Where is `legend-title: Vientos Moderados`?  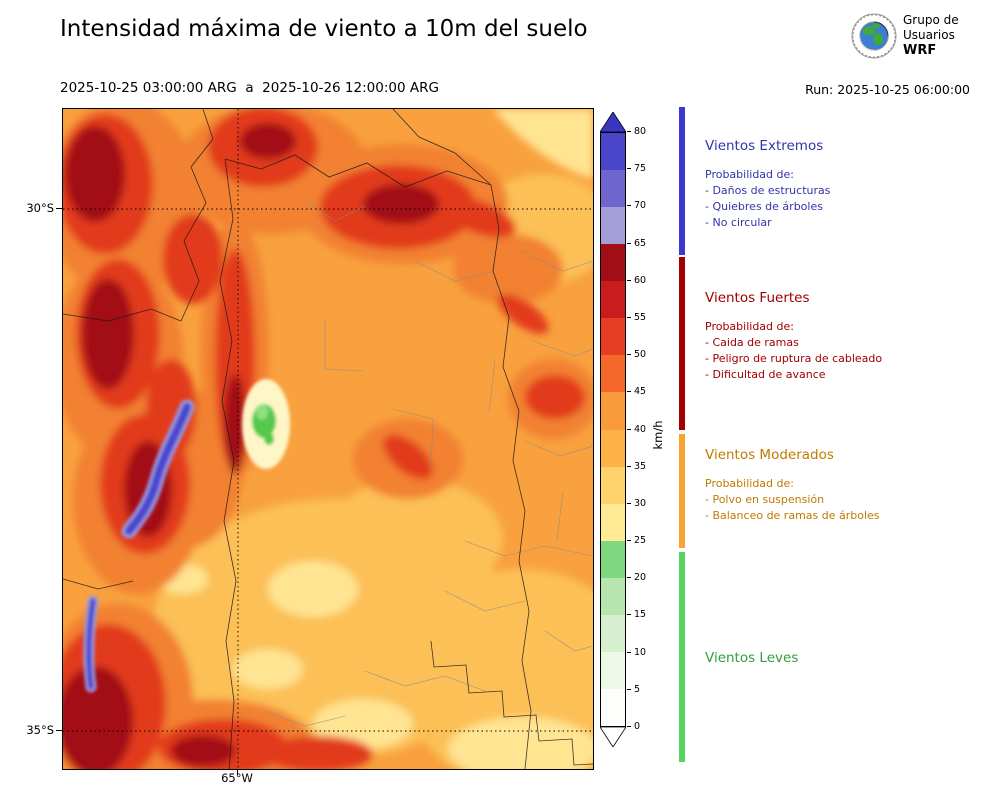 legend-title: Vientos Moderados is located at coordinates (769, 455).